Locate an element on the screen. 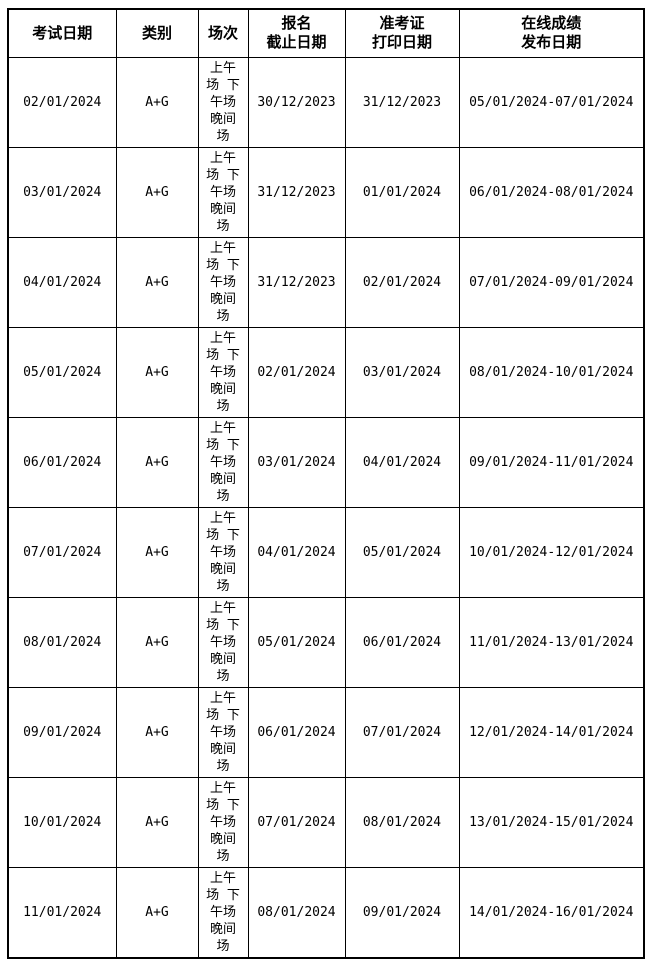  cell-exam-date: 03/01/2024 is located at coordinates (62, 192).